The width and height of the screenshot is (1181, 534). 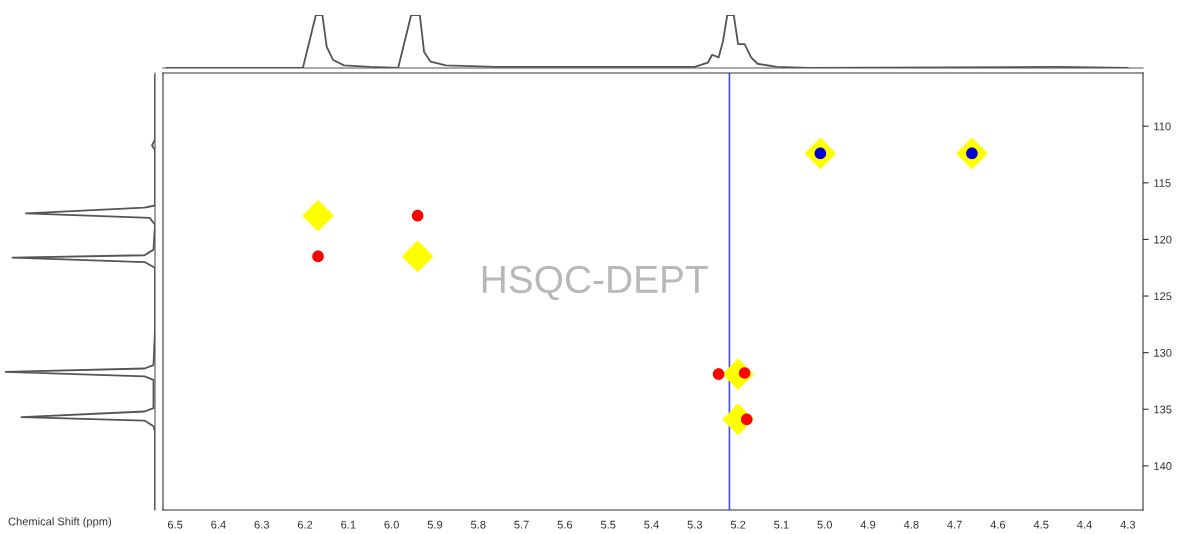 I want to click on x-tick-label: 4.6, so click(x=998, y=524).